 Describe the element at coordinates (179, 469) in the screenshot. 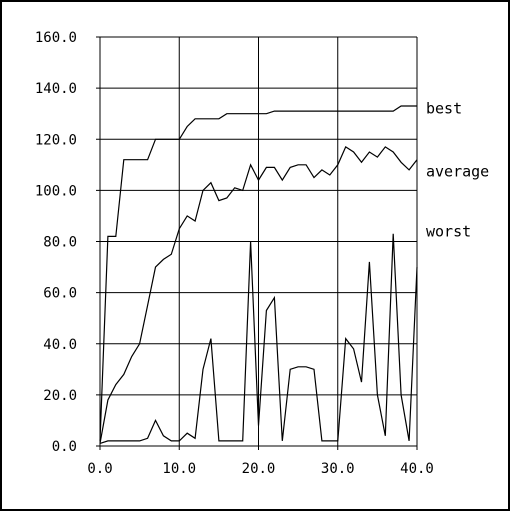

I see `x-tick-label: 10.0` at that location.